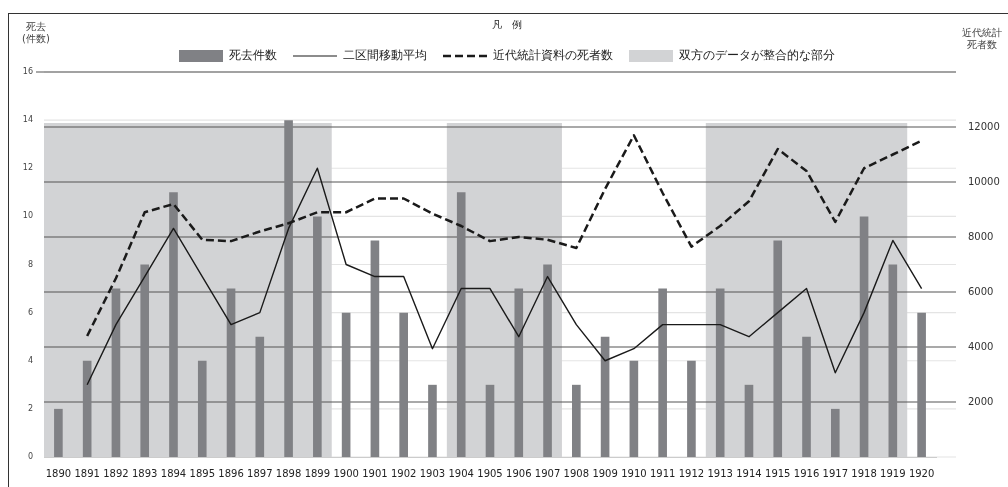 Image resolution: width=1008 pixels, height=487 pixels. What do you see at coordinates (403, 473) in the screenshot?
I see `x-tick-label: 1902` at bounding box center [403, 473].